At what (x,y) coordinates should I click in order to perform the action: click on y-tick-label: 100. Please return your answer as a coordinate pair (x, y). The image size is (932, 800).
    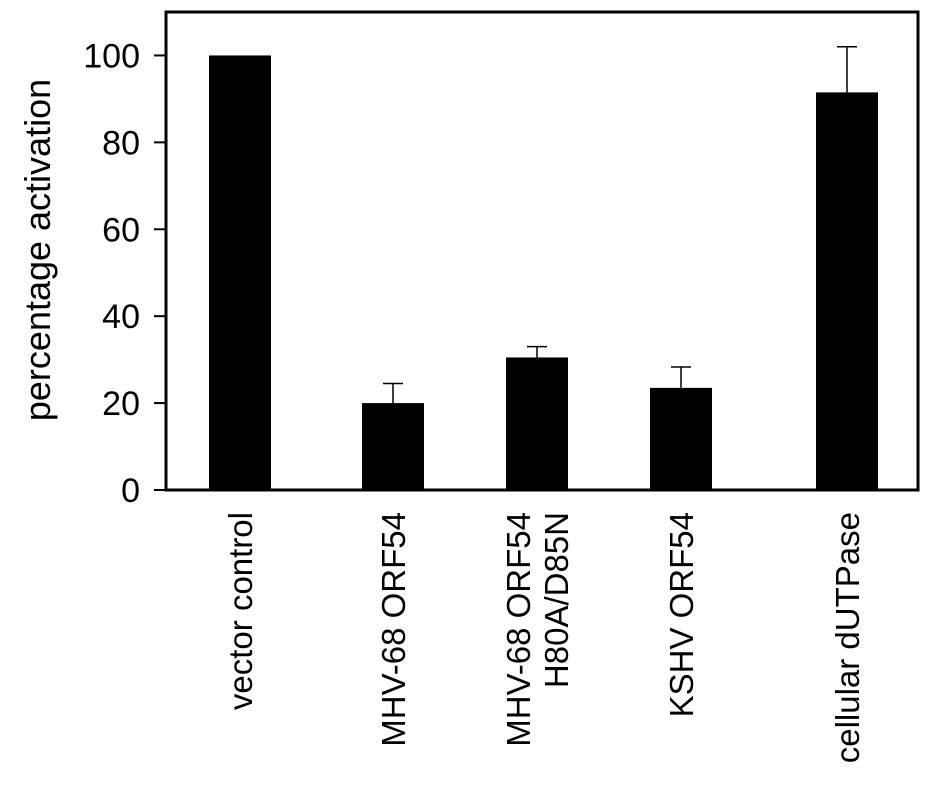
    Looking at the image, I should click on (111, 56).